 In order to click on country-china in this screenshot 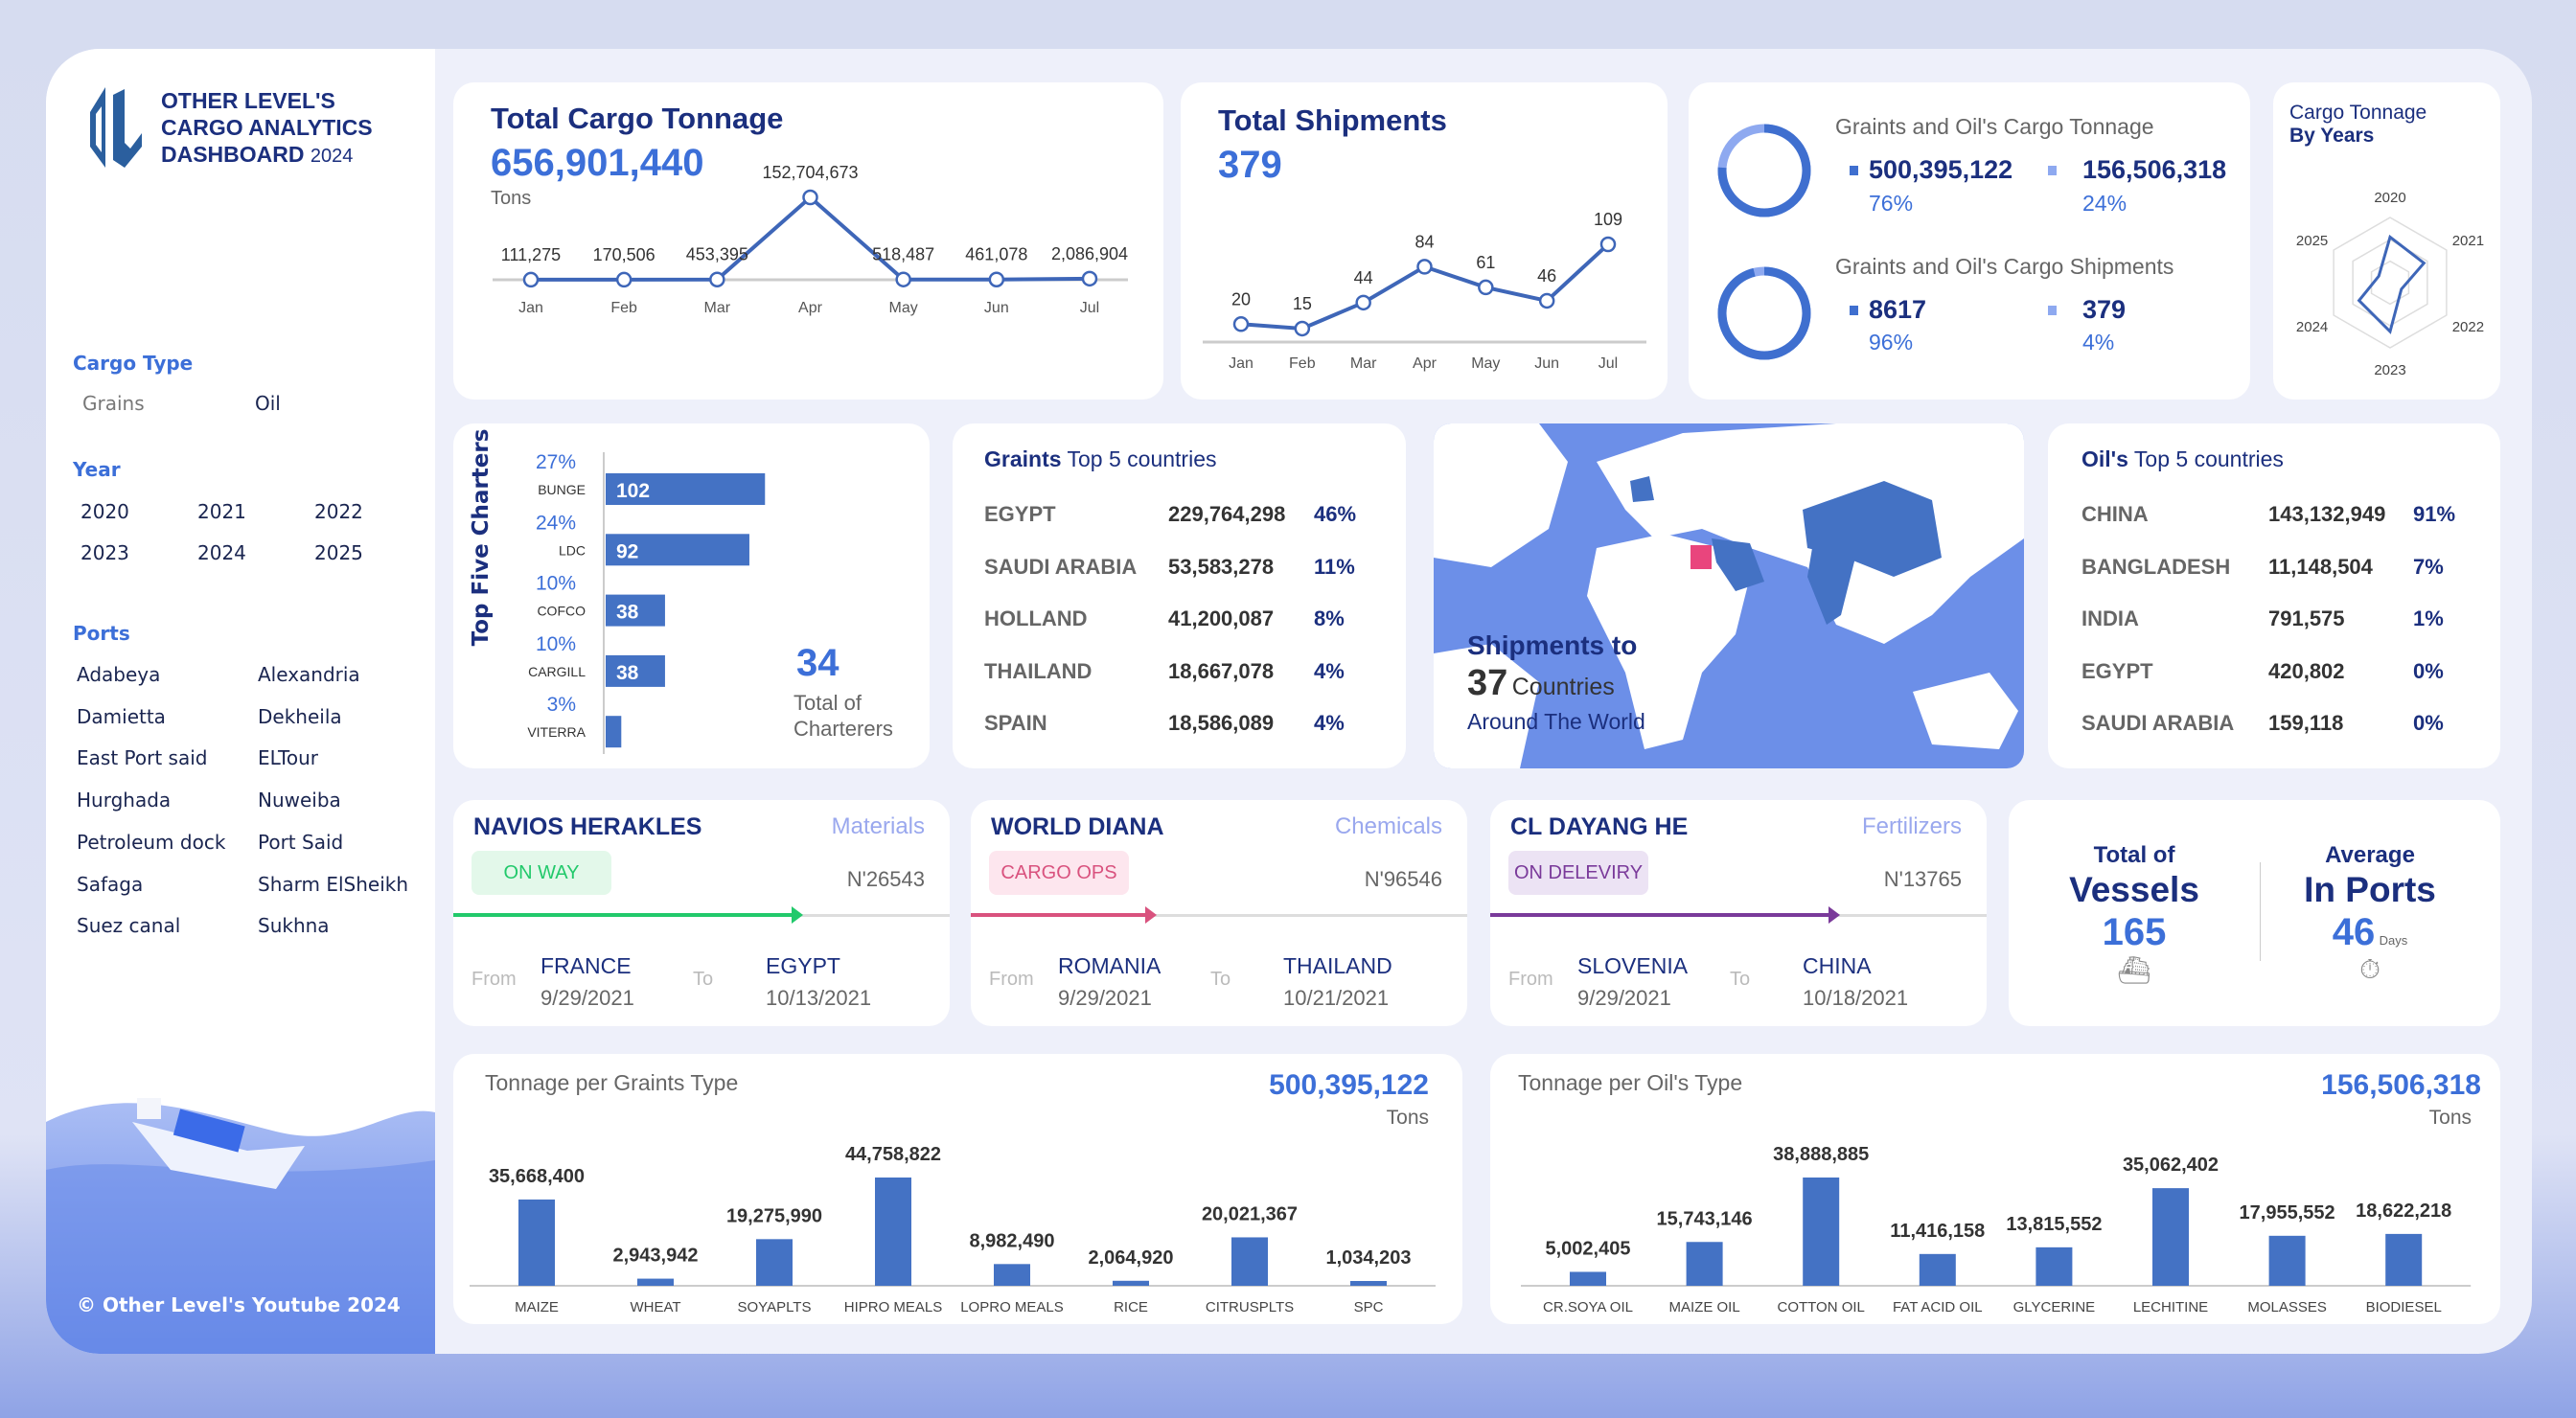, I will do `click(1872, 529)`.